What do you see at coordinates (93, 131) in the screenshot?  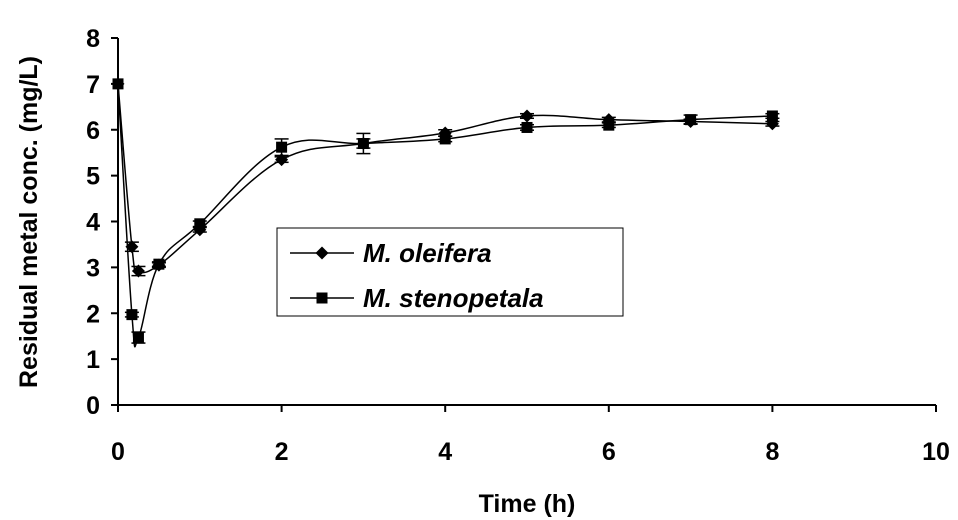 I see `y-tick-label: 6` at bounding box center [93, 131].